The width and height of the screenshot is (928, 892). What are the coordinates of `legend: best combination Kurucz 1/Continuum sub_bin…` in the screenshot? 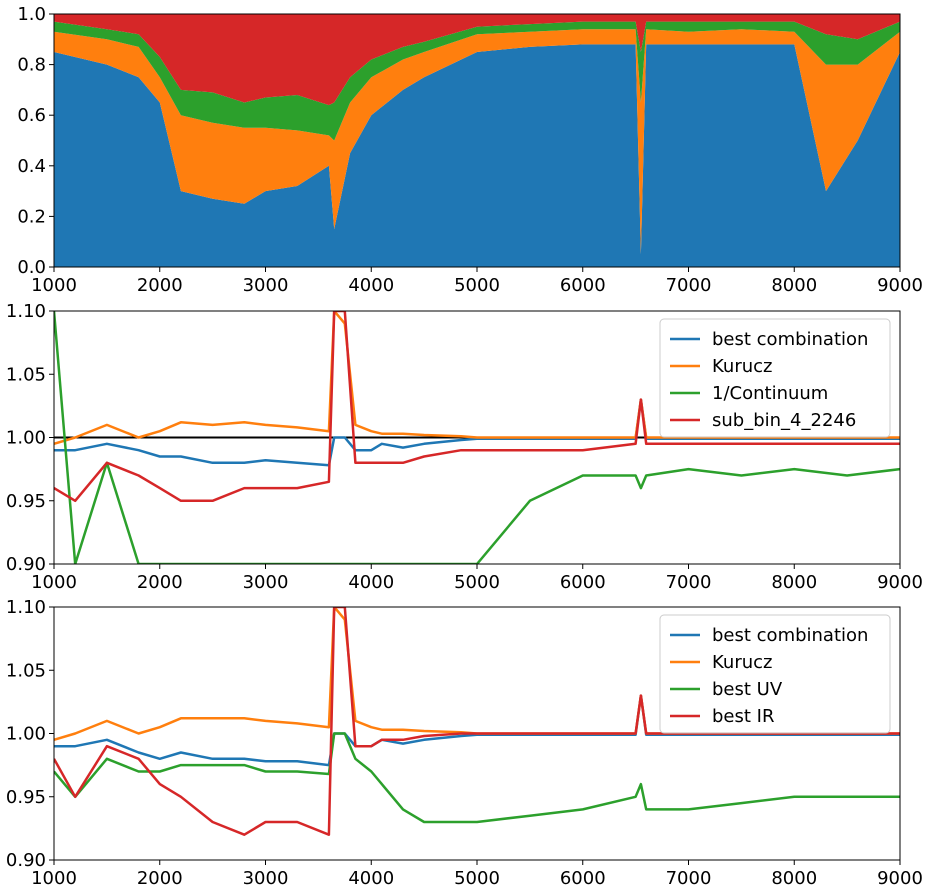 It's located at (775, 378).